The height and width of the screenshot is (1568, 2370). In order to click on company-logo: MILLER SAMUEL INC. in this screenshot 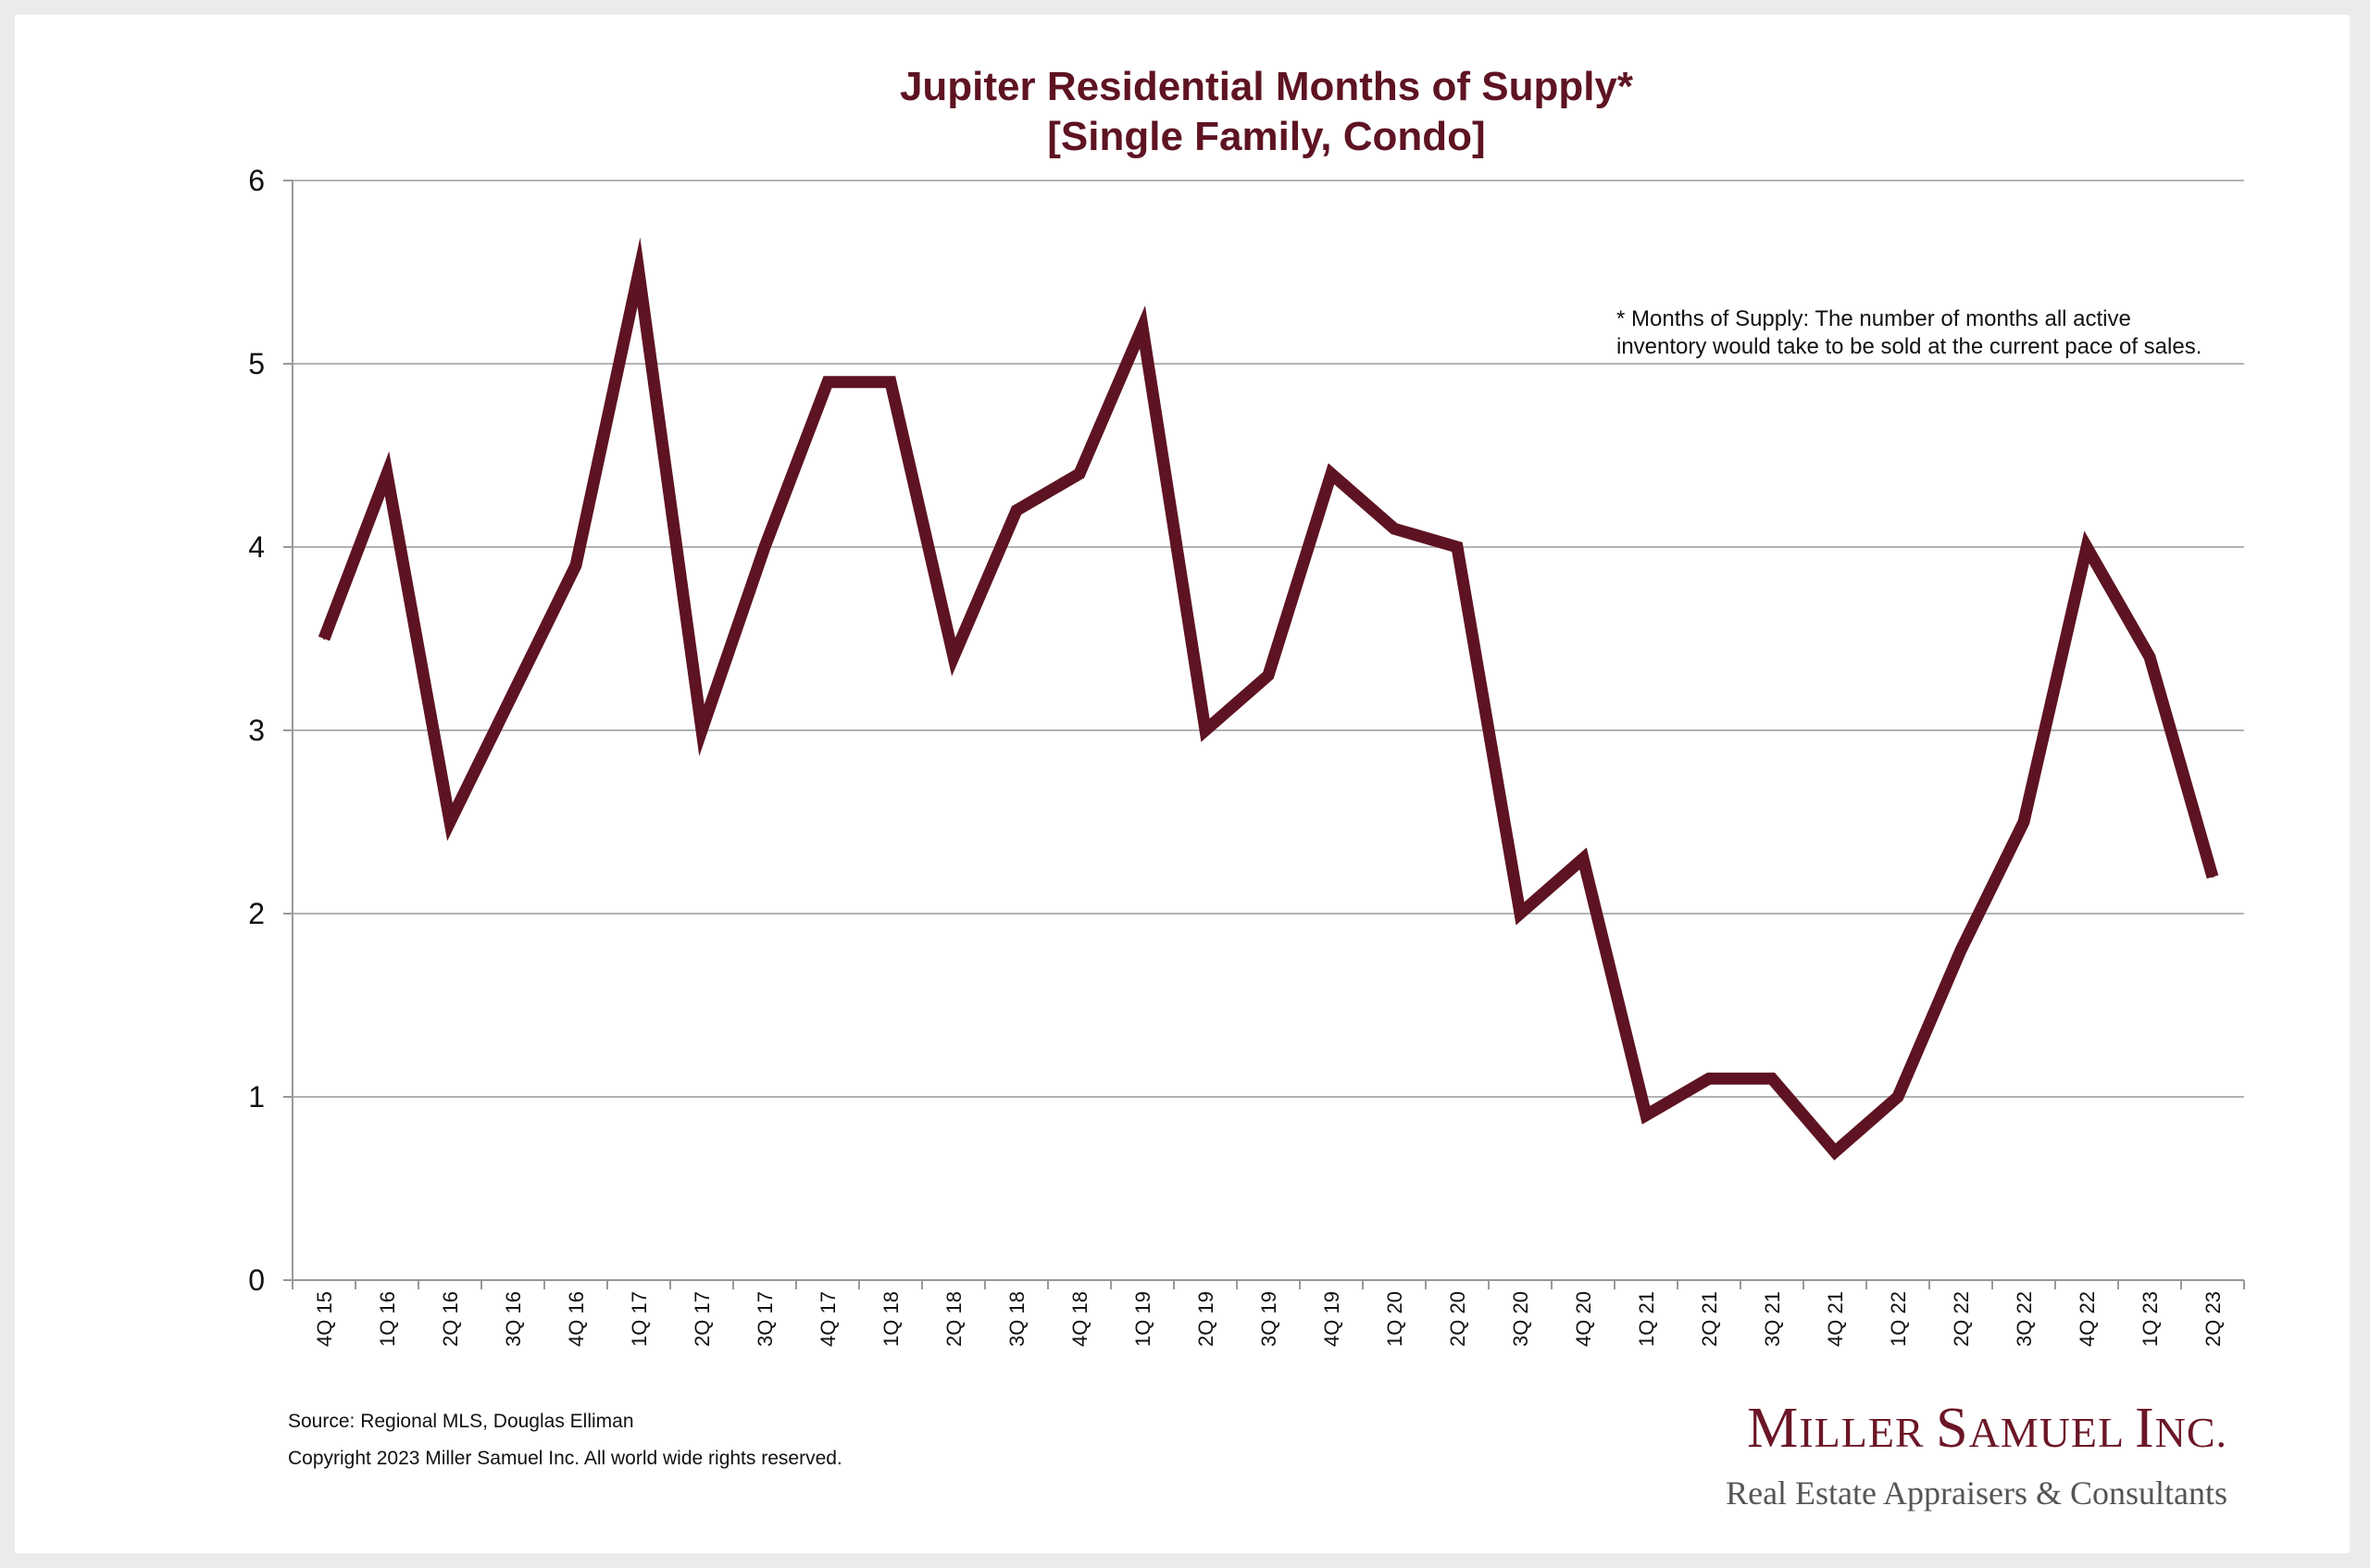, I will do `click(1987, 1429)`.